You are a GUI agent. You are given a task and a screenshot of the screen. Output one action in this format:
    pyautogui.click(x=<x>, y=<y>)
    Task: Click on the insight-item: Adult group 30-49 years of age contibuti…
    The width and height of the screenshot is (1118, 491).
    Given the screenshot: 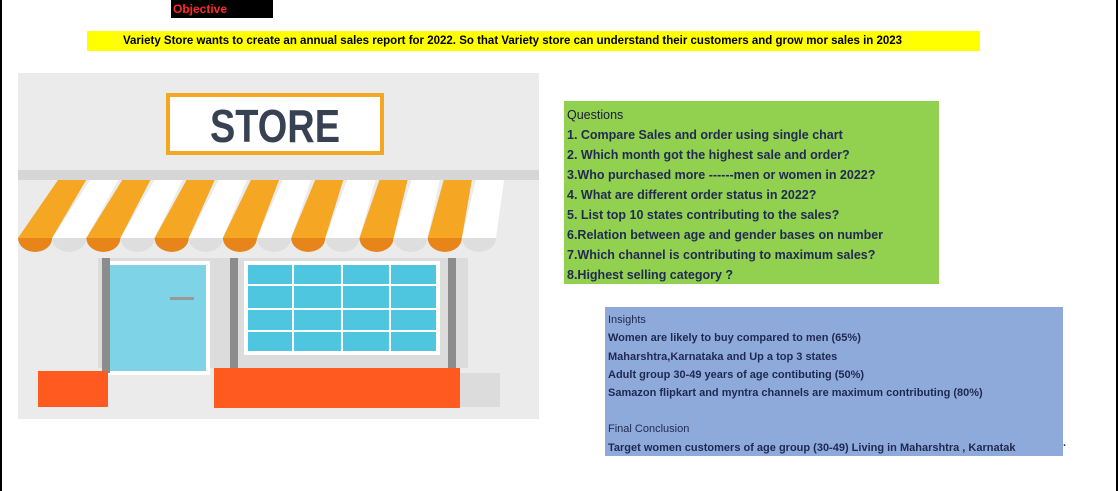 What is the action you would take?
    pyautogui.click(x=736, y=374)
    